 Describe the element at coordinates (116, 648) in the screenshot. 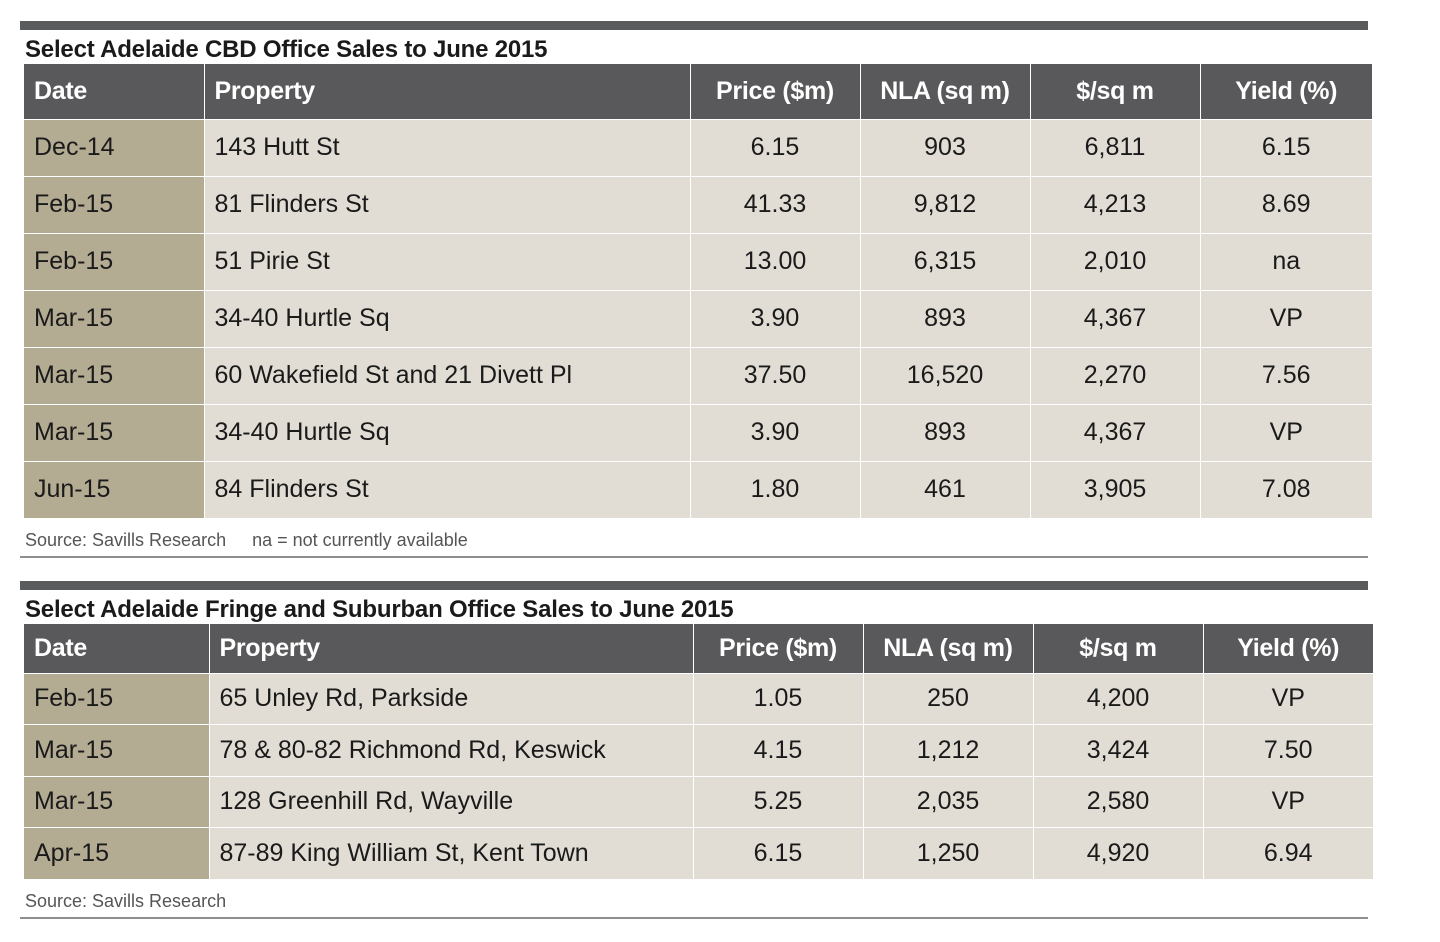

I see `fringe-header-date: Date` at that location.